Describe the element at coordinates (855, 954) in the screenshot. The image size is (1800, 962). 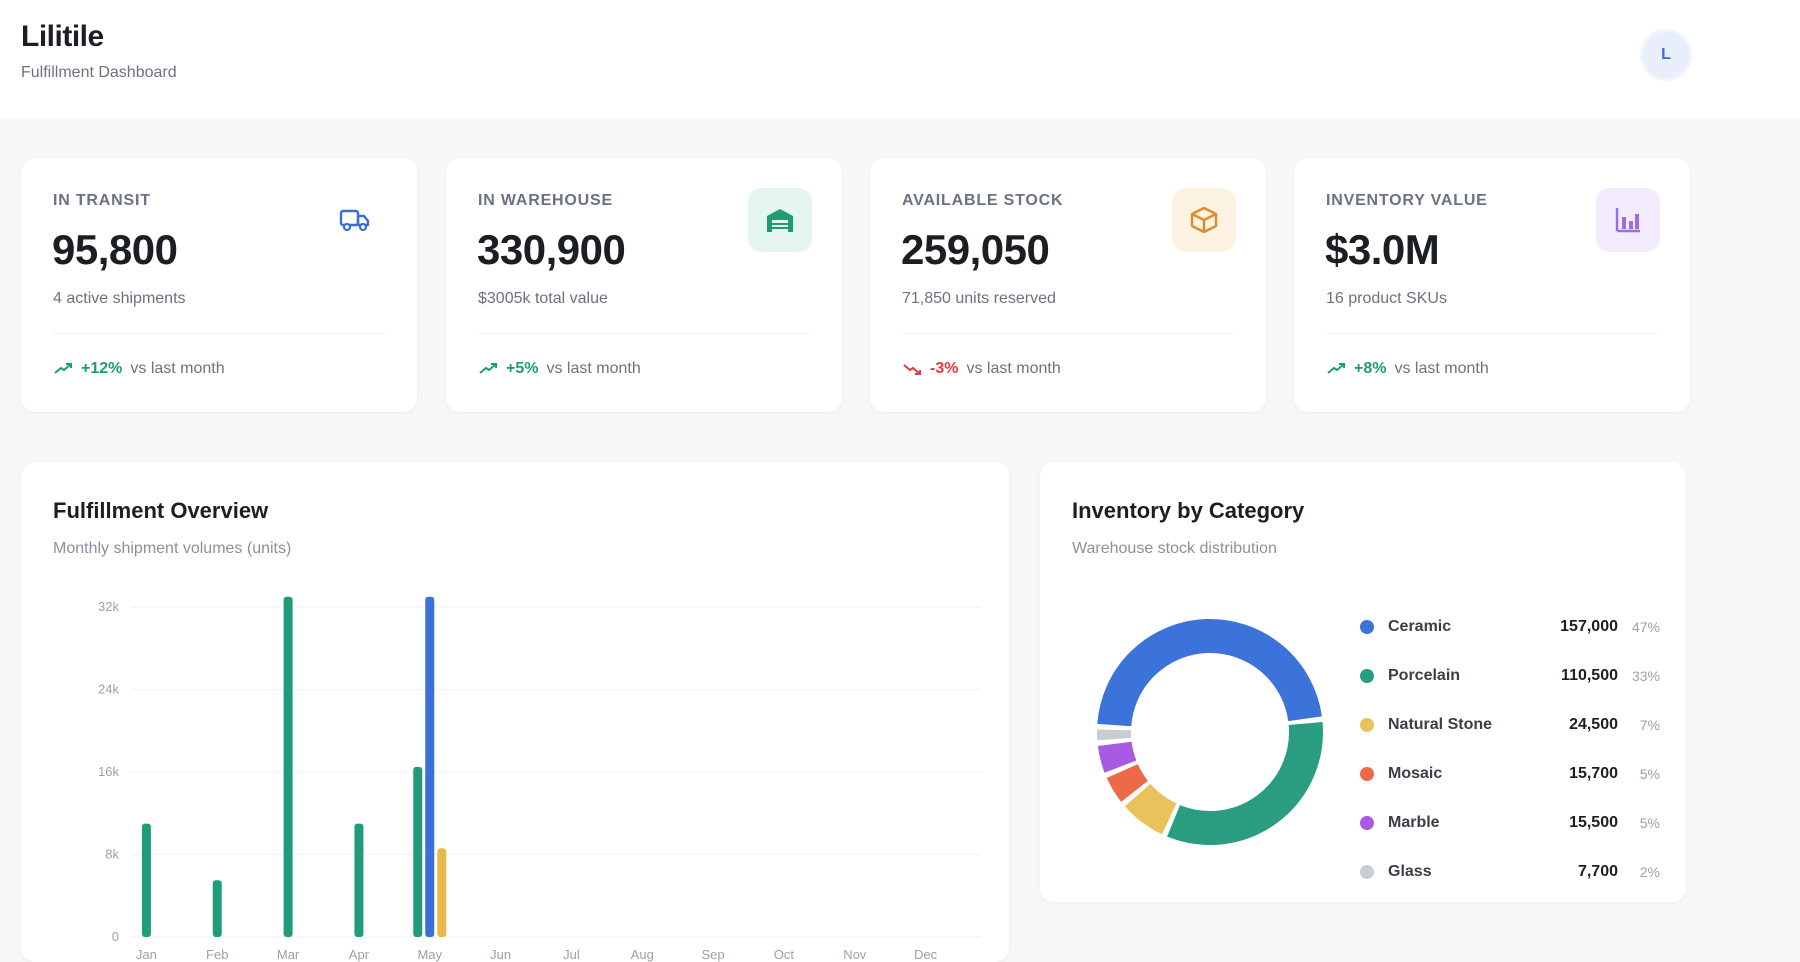
I see `x-tick-label: Nov` at that location.